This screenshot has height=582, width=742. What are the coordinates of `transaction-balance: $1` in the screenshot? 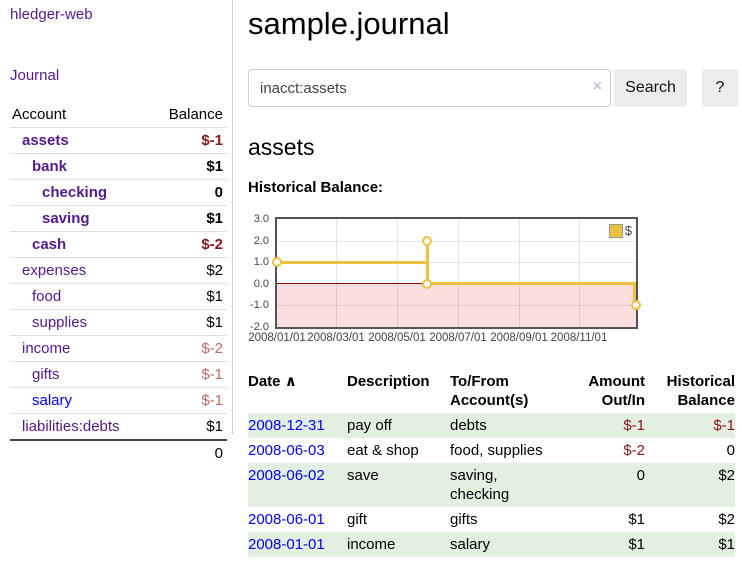 It's located at (690, 544).